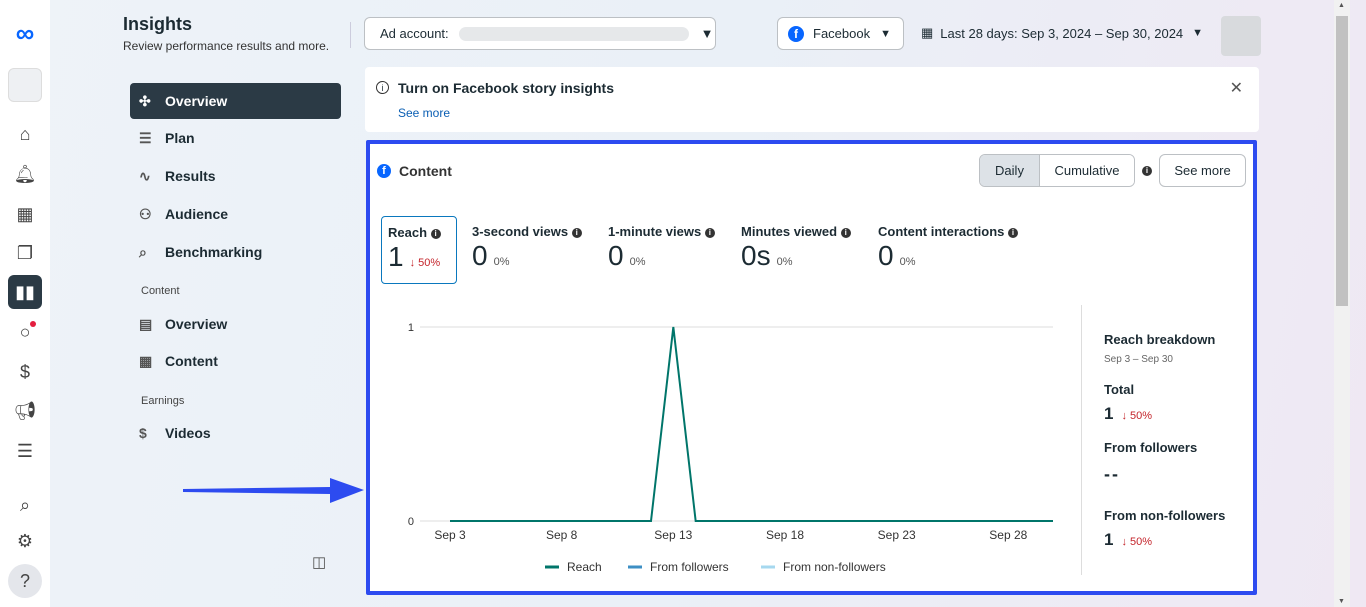  I want to click on metric-label: Content interactions, so click(941, 231).